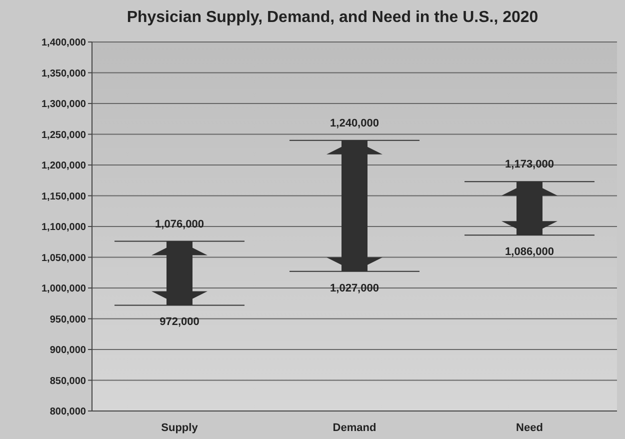  What do you see at coordinates (68, 350) in the screenshot?
I see `y-tick-label: 900,000` at bounding box center [68, 350].